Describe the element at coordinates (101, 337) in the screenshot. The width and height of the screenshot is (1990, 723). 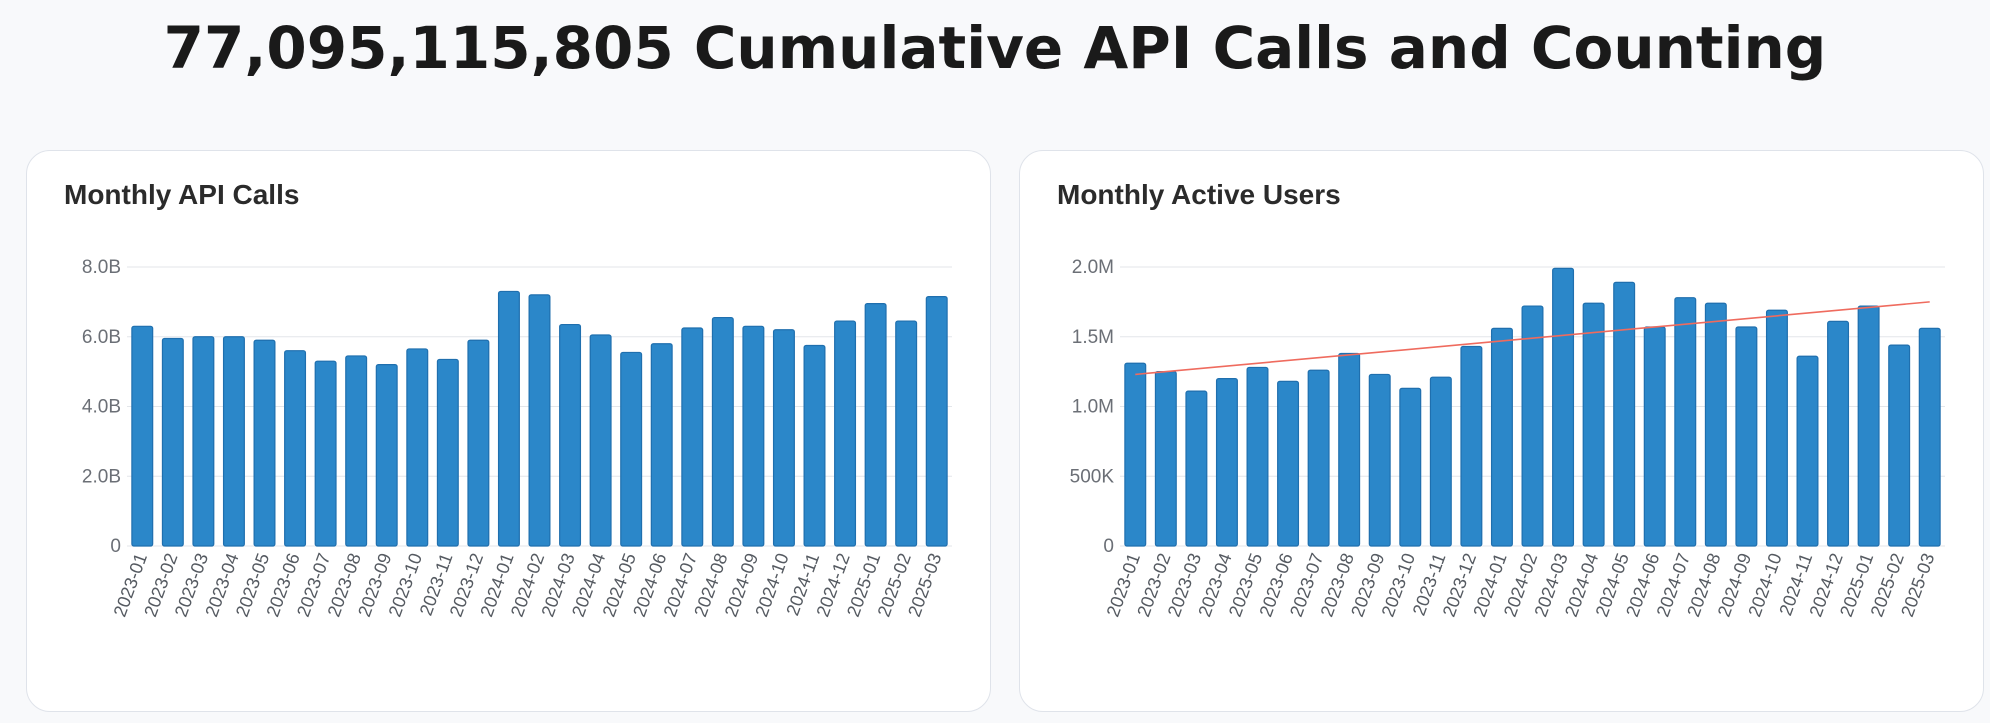
I see `y-tick-label: 6.0B` at that location.